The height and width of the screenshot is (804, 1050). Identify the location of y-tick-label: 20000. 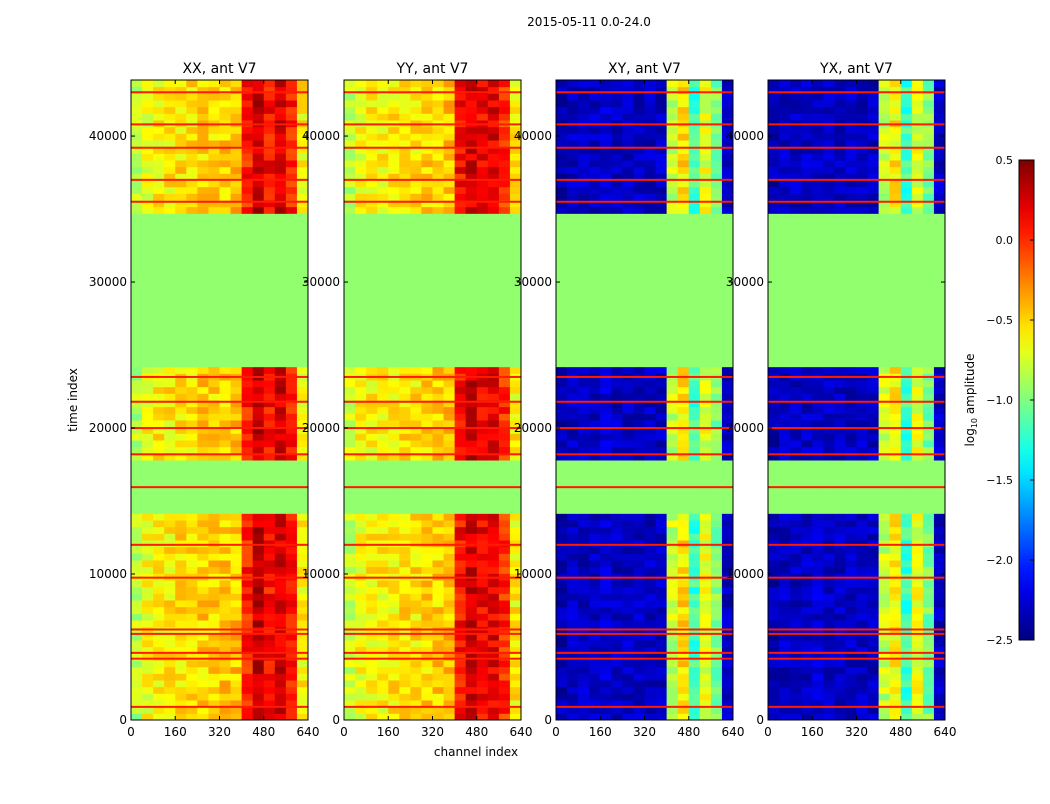
(108, 428).